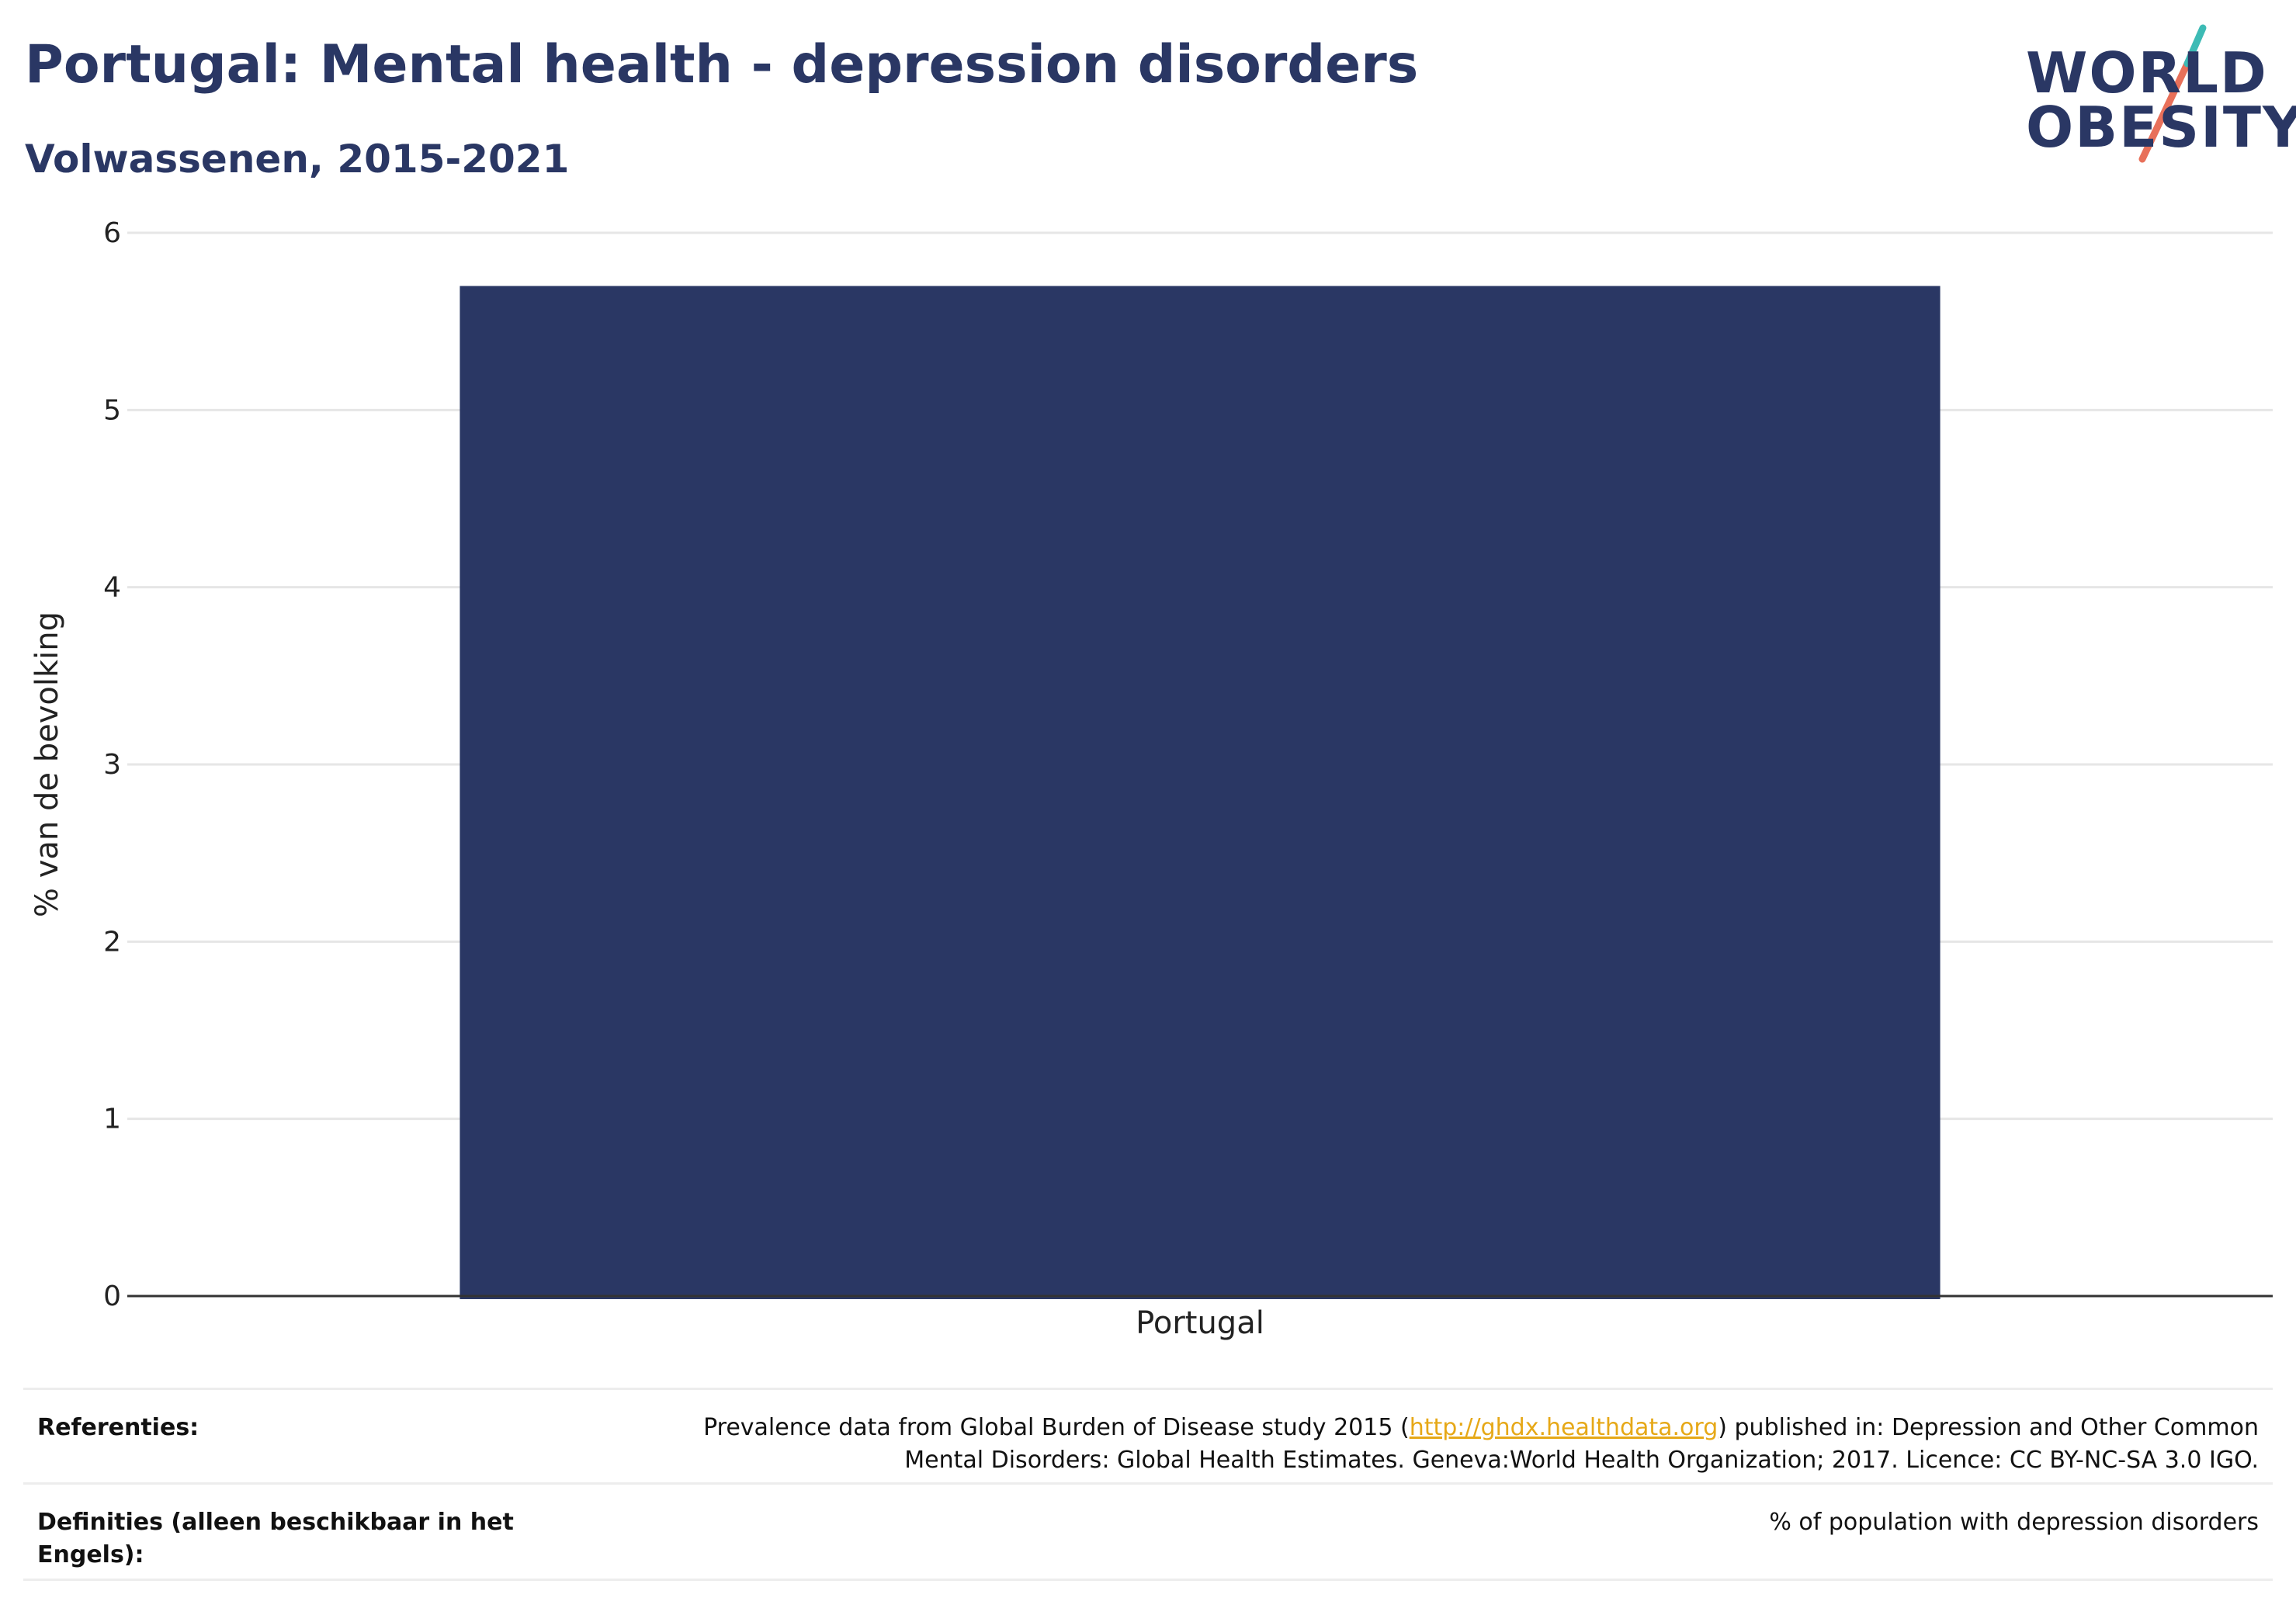 The image size is (2296, 1622). I want to click on y-axis-title: % van de bevolking, so click(47, 764).